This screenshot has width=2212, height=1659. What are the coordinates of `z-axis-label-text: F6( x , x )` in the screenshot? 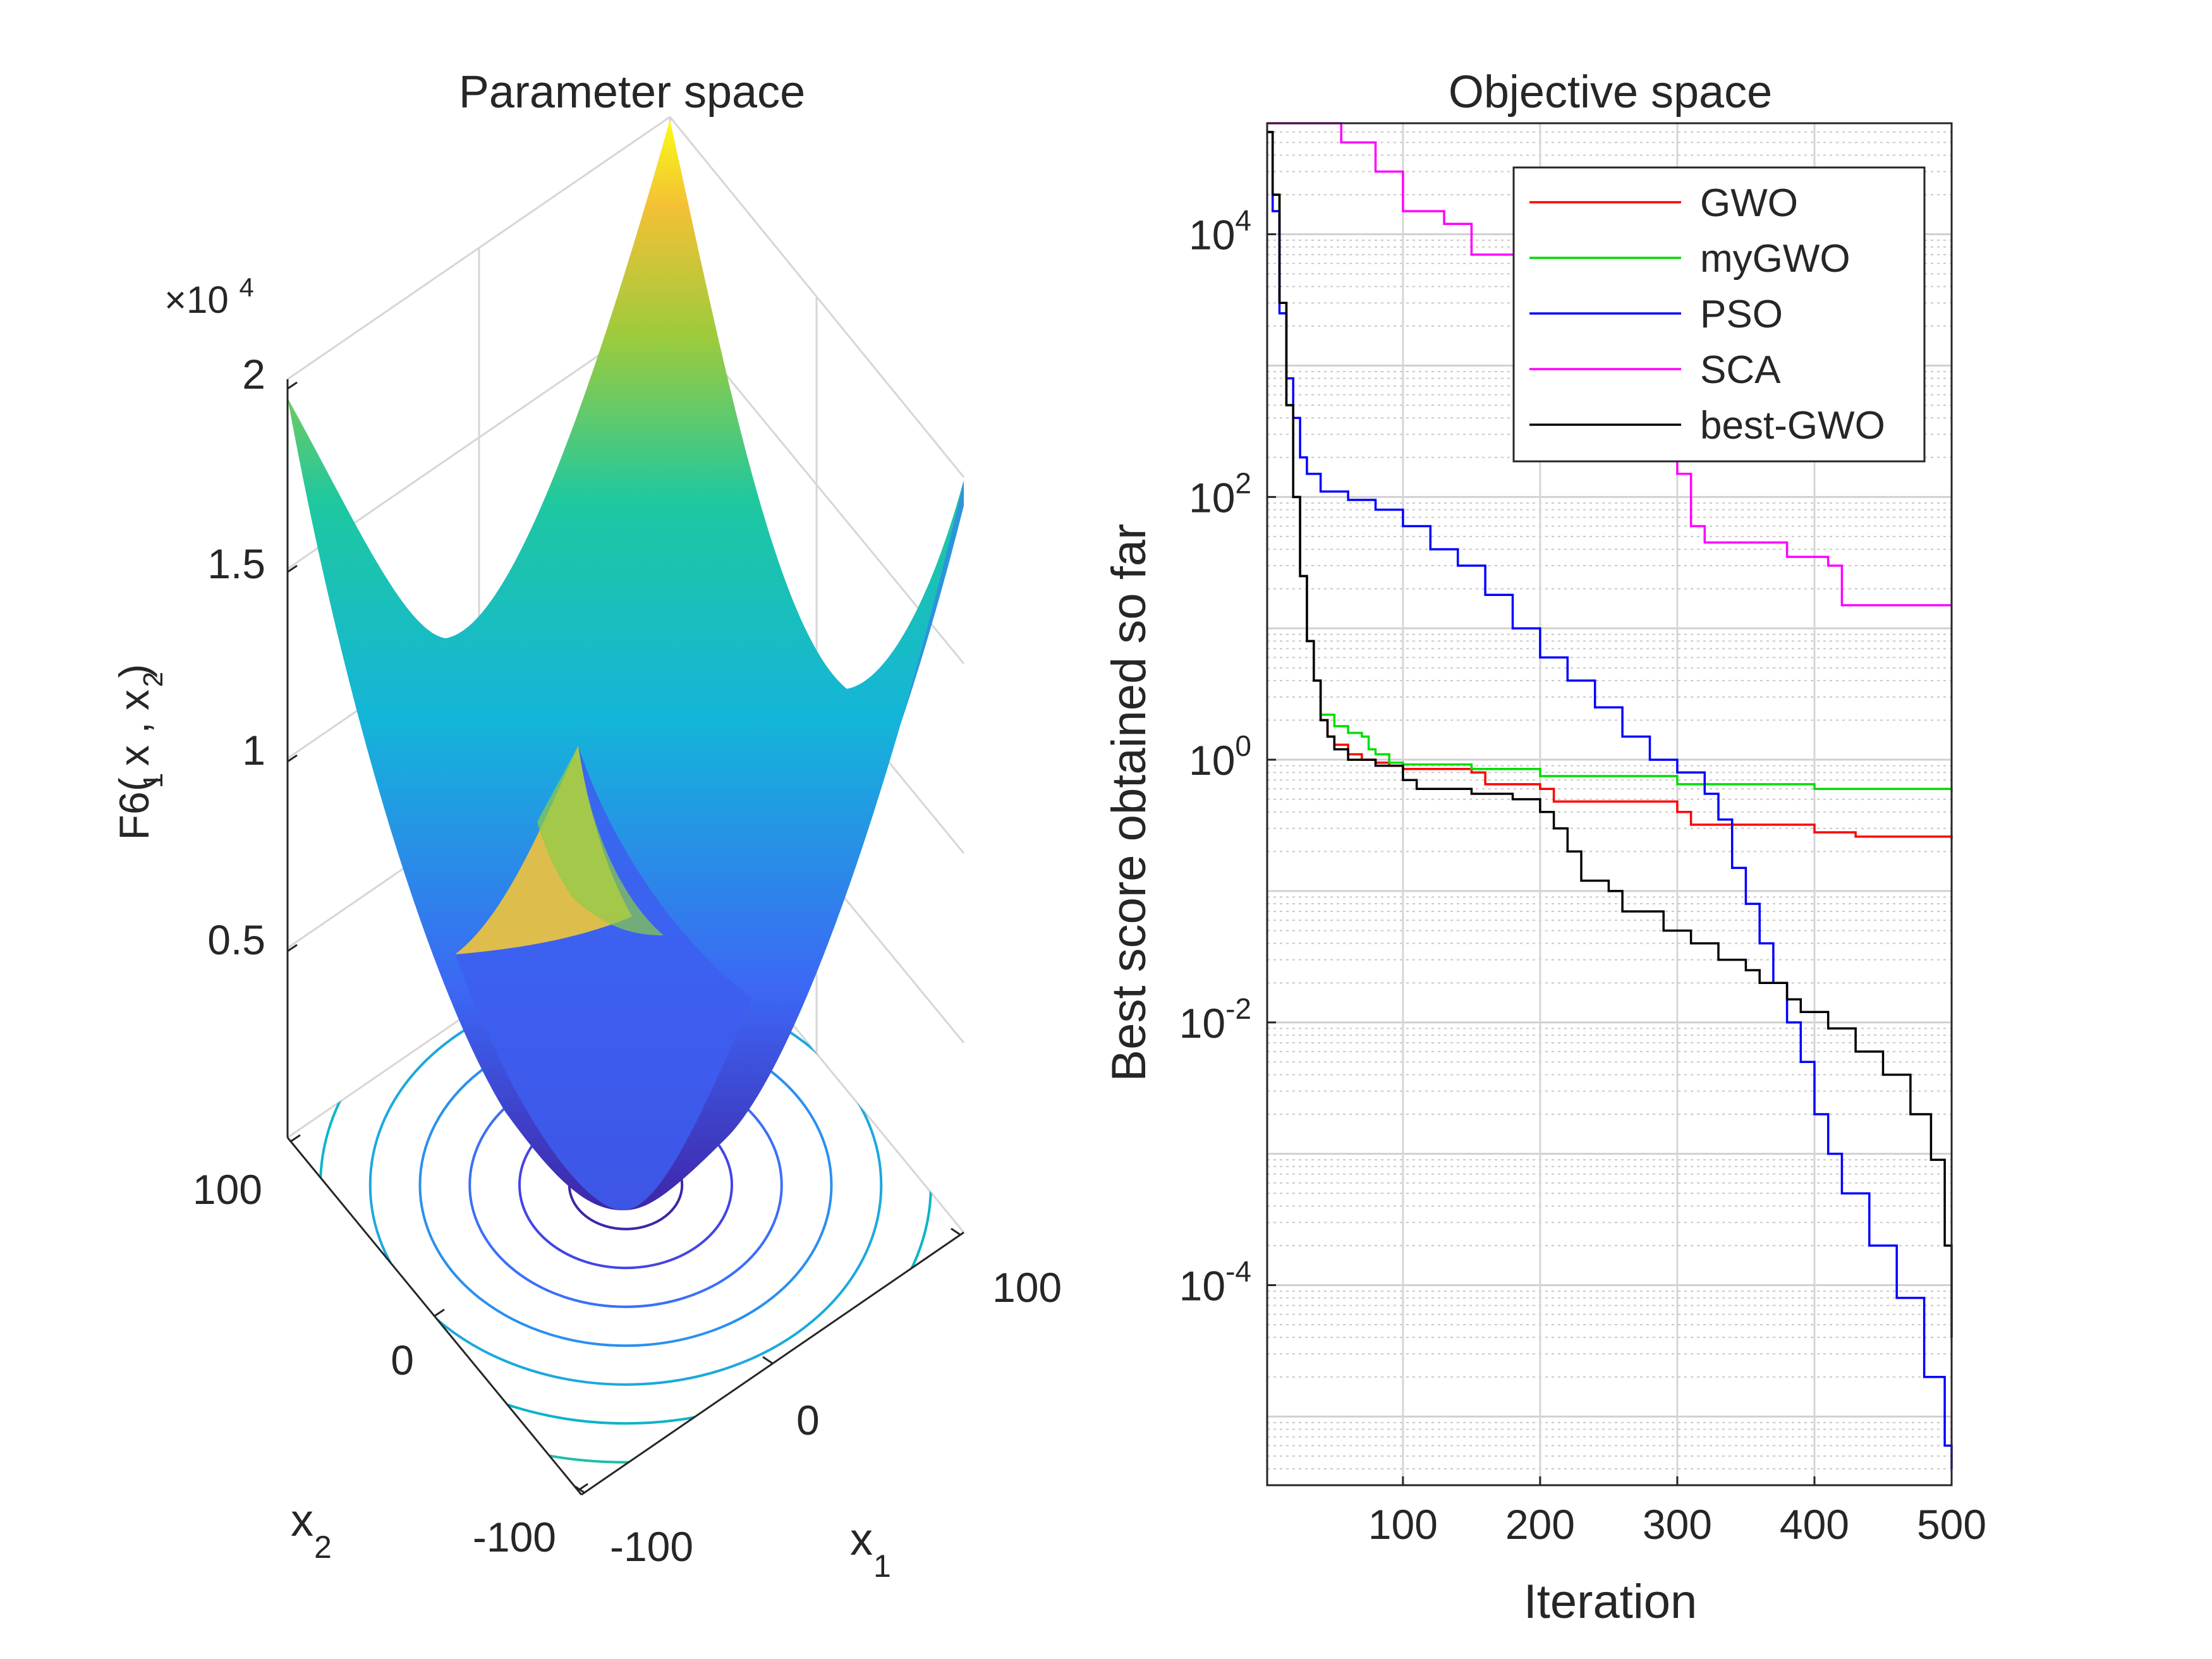 It's located at (134, 752).